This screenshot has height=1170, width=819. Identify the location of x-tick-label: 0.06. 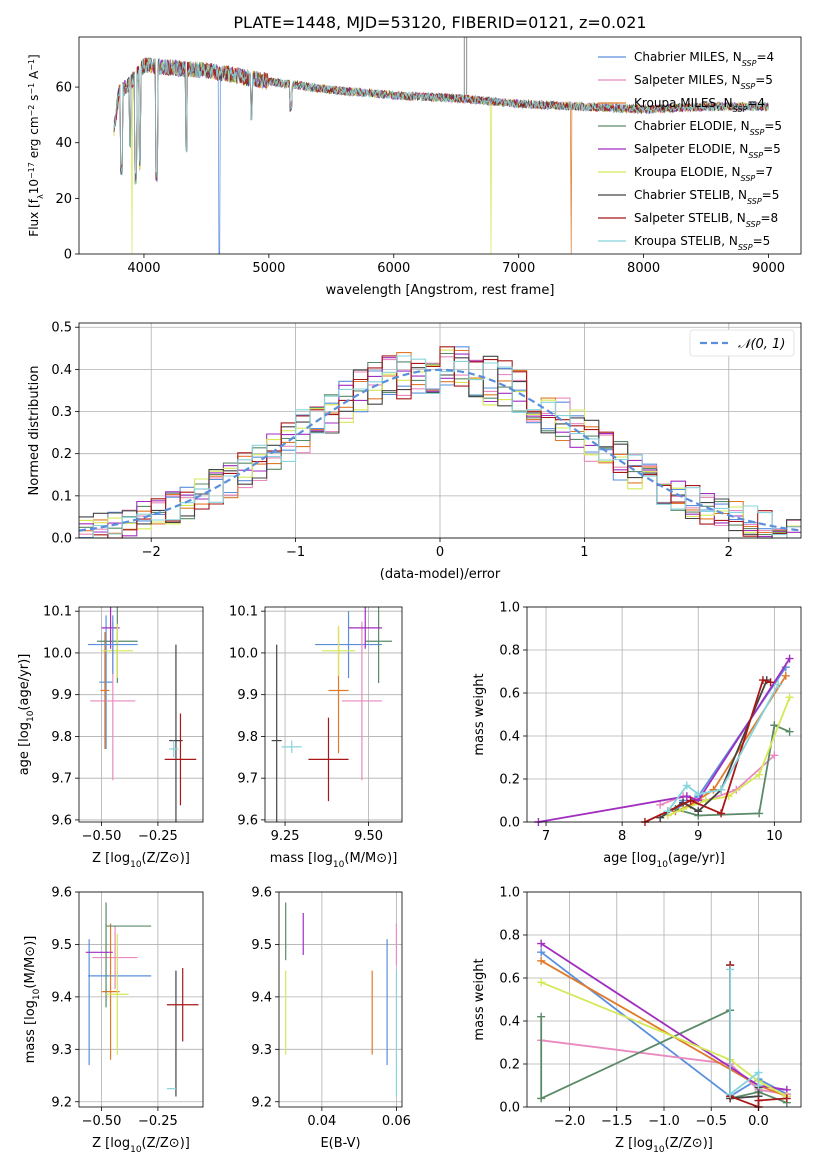
(396, 1121).